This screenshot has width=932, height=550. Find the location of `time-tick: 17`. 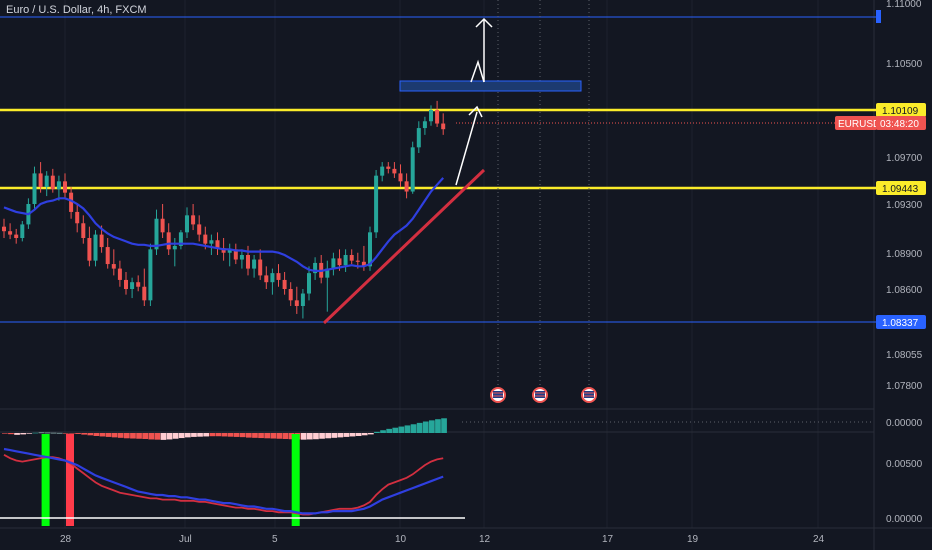

time-tick: 17 is located at coordinates (608, 539).